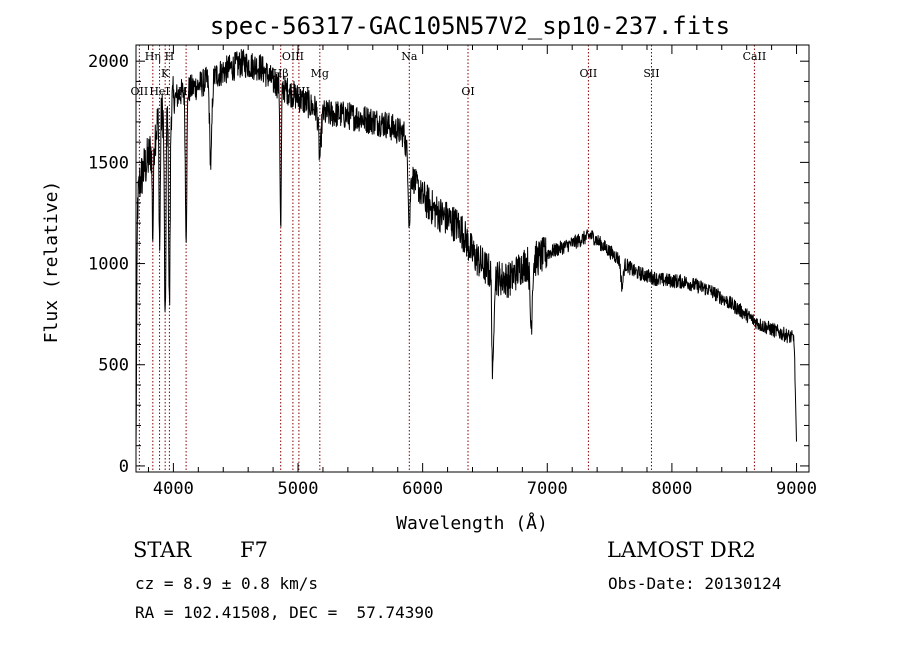 Image resolution: width=900 pixels, height=649 pixels. I want to click on chart-title: spec-56317-GAC105N57V2_sp10-237.fits, so click(470, 26).